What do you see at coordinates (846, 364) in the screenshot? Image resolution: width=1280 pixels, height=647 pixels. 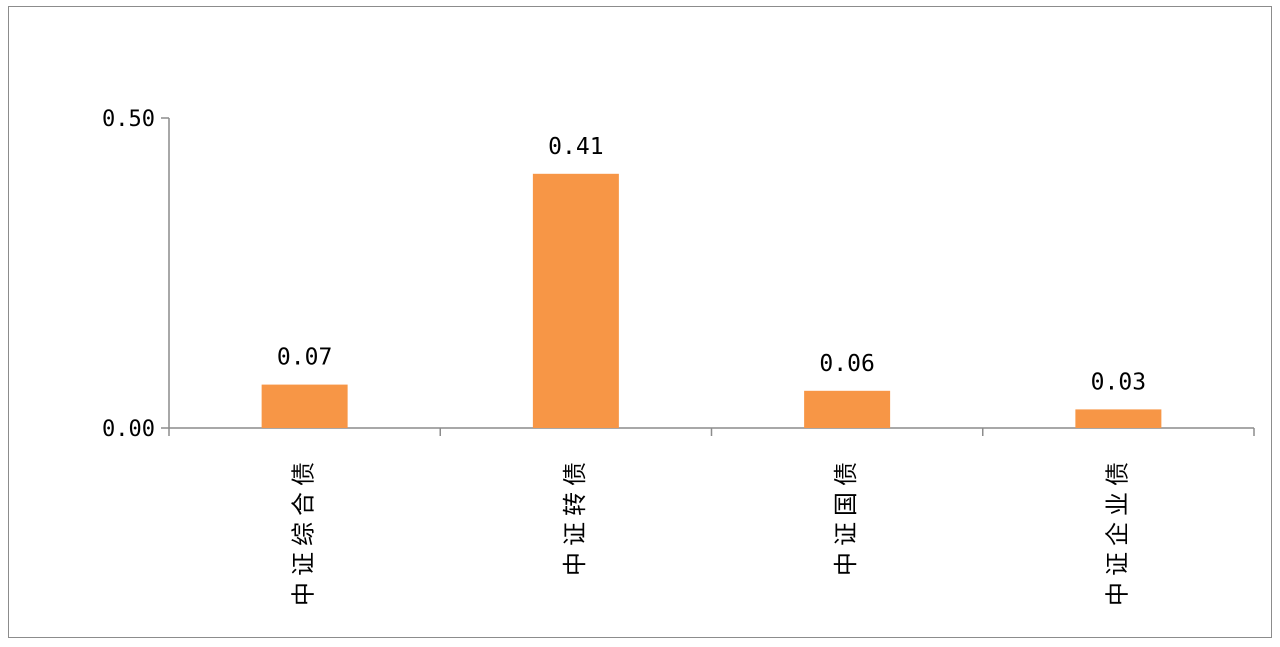 I see `data-label: 0.06` at bounding box center [846, 364].